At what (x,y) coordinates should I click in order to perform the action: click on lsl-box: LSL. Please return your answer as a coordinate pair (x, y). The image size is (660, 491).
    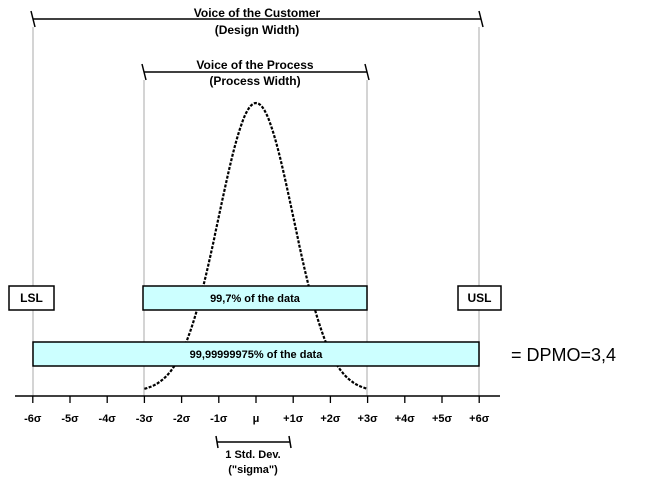
    Looking at the image, I should click on (31, 298).